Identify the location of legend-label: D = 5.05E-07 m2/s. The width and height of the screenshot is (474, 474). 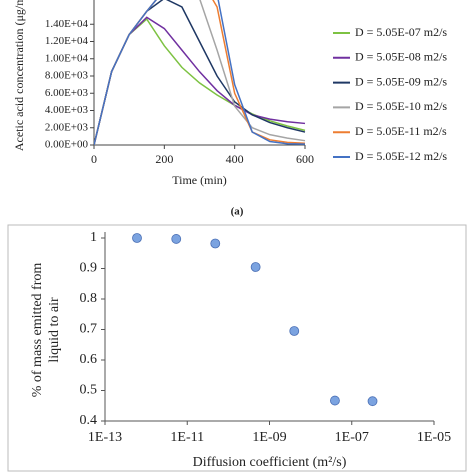
(401, 32).